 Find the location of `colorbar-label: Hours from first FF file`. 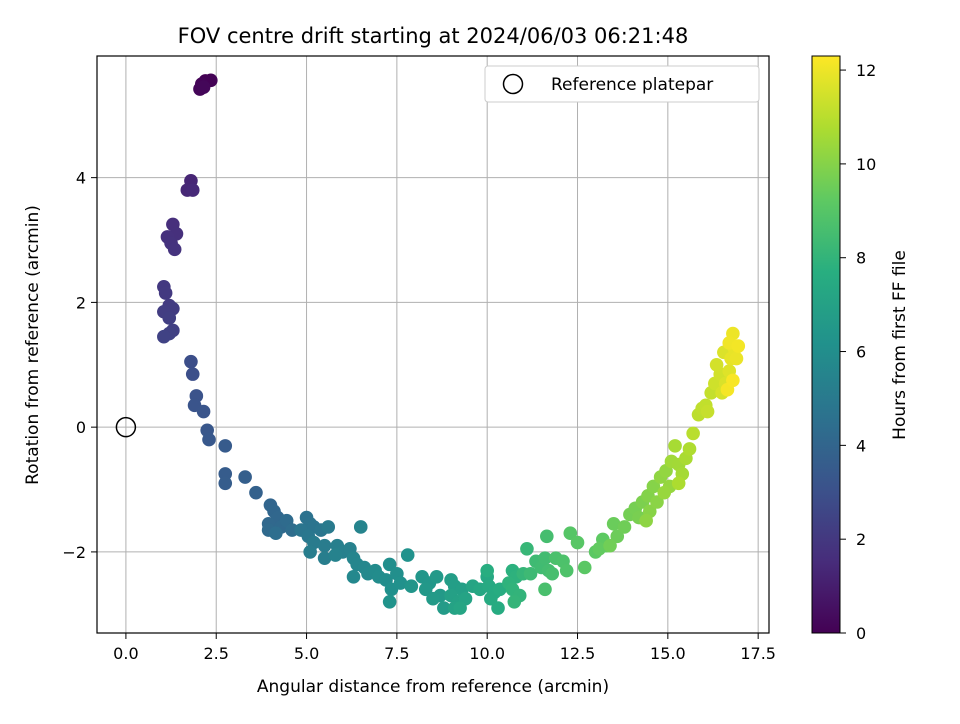

colorbar-label: Hours from first FF file is located at coordinates (900, 345).